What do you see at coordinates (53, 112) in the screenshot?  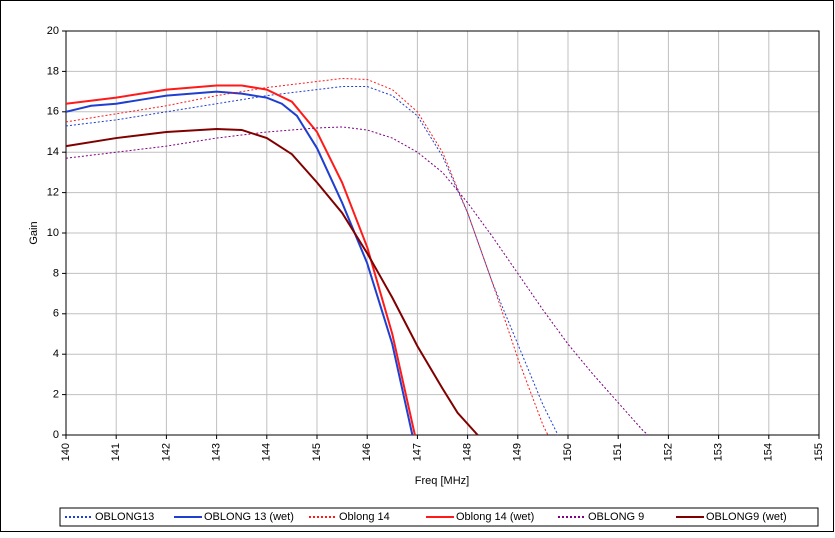 I see `y-tick-label: 16` at bounding box center [53, 112].